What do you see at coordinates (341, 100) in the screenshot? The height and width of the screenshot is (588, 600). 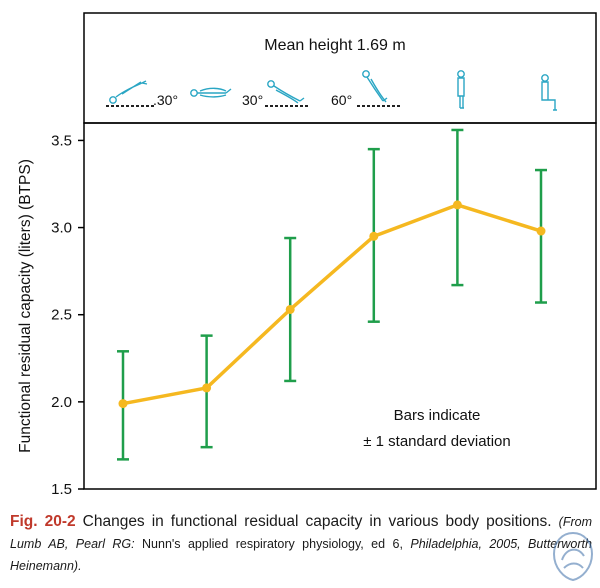 I see `head-up-steep-angle: 60°` at bounding box center [341, 100].